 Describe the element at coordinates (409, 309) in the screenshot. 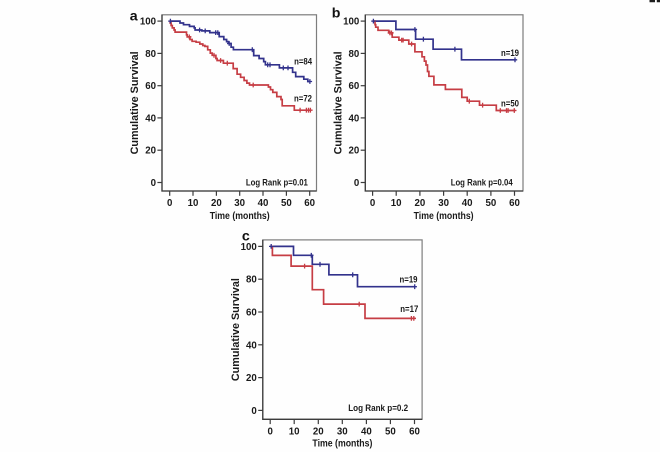

I see `svg-text: n=17` at that location.